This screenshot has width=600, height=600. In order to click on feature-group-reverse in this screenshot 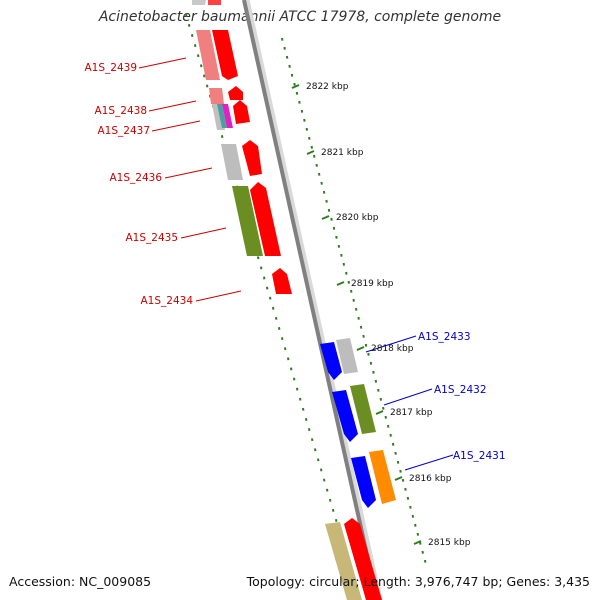, I will do `click(242, 147)`.